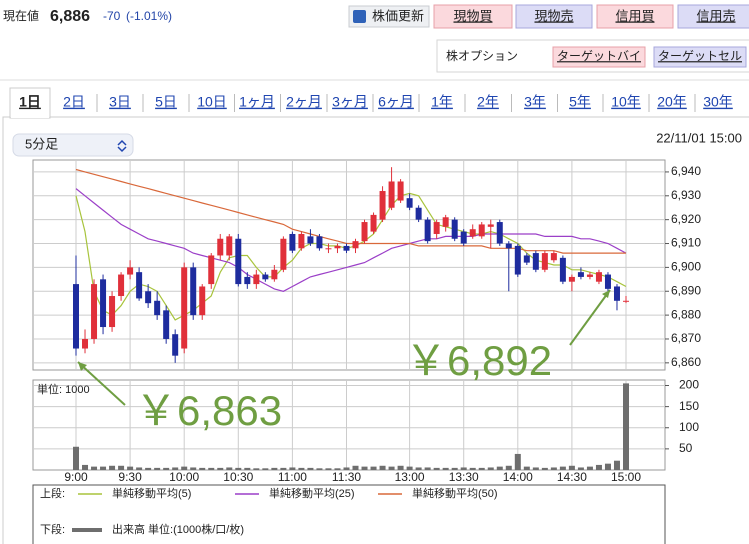  I want to click on x-tick-label: 10:00, so click(184, 477).